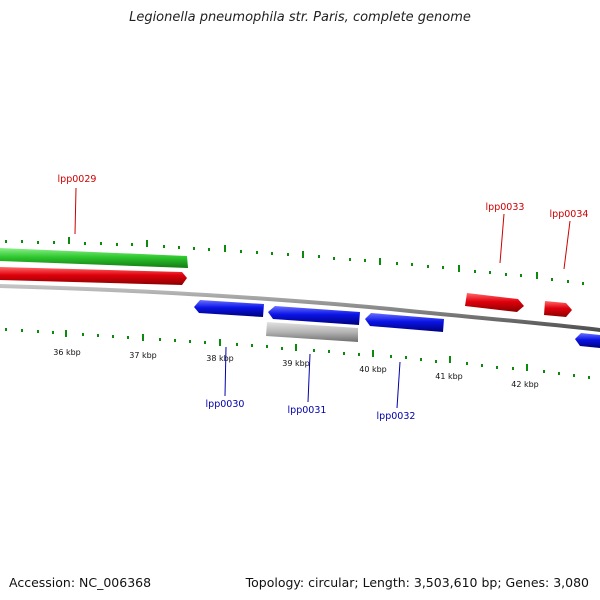  What do you see at coordinates (94, 258) in the screenshot?
I see `gene-green-feature` at bounding box center [94, 258].